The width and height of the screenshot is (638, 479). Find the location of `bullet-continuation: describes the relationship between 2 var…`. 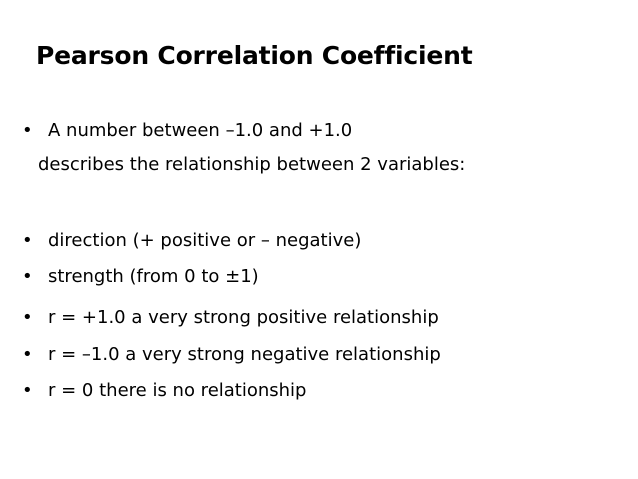

bullet-continuation: describes the relationship between 2 var… is located at coordinates (252, 164).